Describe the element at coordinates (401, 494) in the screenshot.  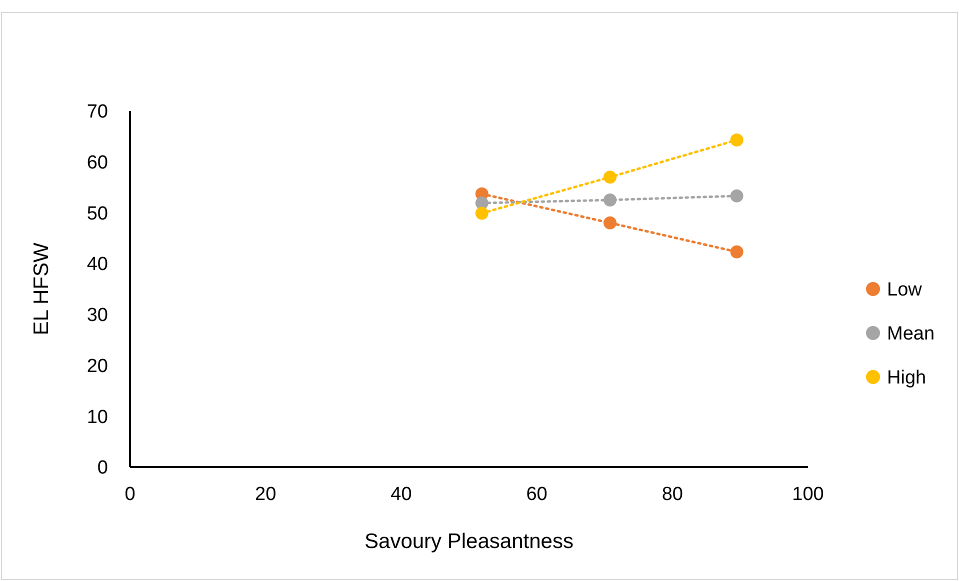
I see `x-tick-label: 40` at that location.